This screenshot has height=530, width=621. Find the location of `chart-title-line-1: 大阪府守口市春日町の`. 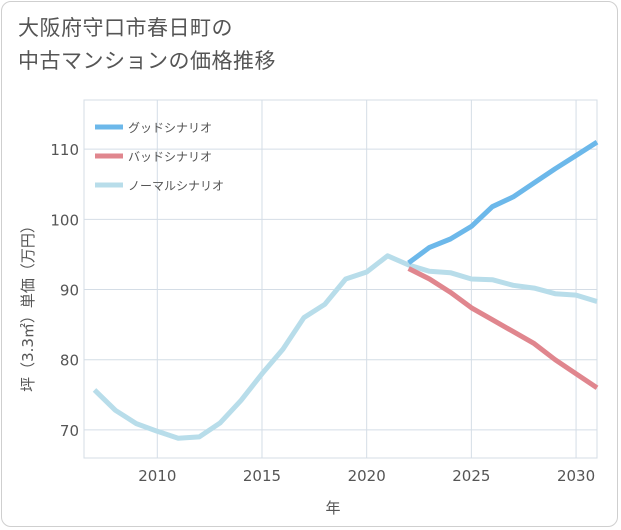

chart-title-line-1: 大阪府守口市春日町の is located at coordinates (125, 28).